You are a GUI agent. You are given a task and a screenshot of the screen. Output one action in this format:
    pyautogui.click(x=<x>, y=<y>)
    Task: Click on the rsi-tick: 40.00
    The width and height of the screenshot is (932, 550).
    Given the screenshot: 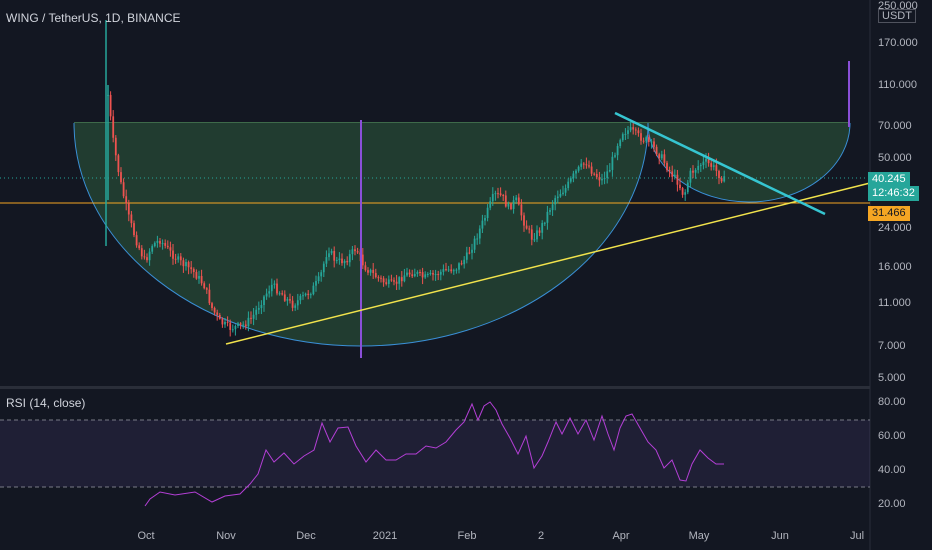 What is the action you would take?
    pyautogui.click(x=892, y=470)
    